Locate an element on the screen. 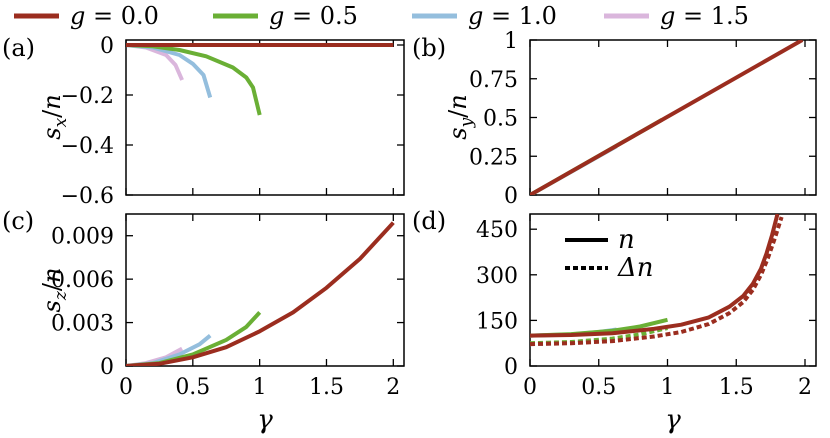 This screenshot has height=438, width=830. y-tick-label: 1 is located at coordinates (511, 41).